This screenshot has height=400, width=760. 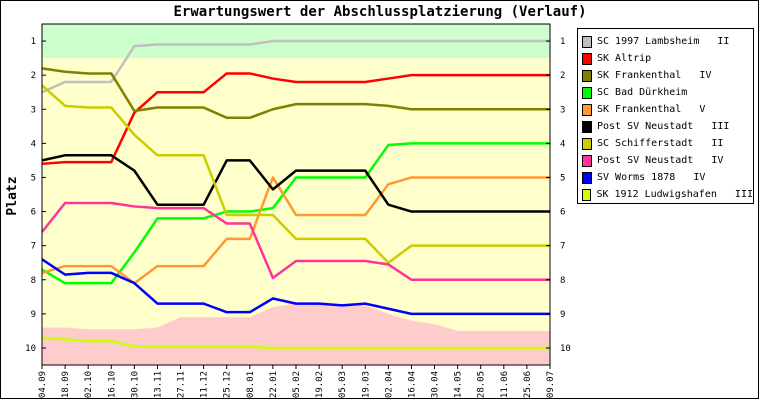 I want to click on legend-item: SK Frankenthal V, so click(x=665, y=109).